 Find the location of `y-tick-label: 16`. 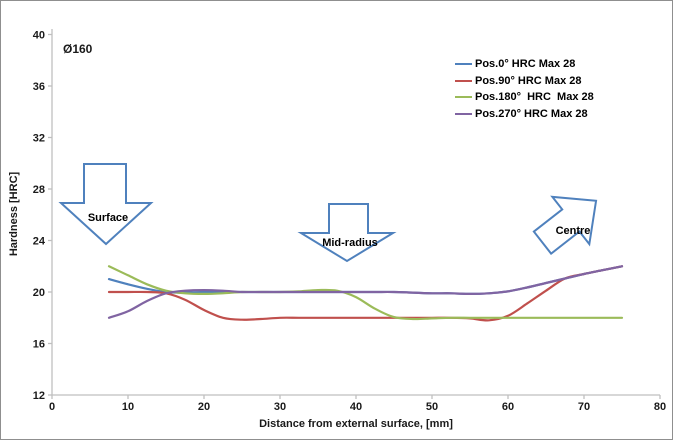

y-tick-label: 16 is located at coordinates (39, 345).